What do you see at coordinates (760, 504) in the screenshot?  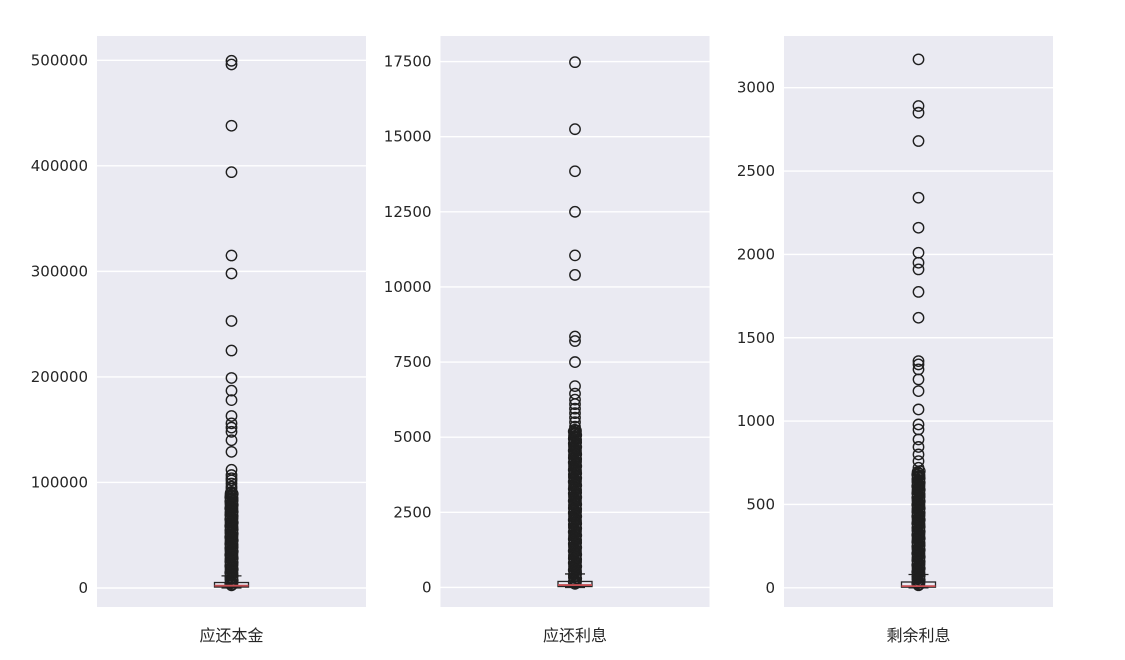 I see `y-tick-label: 500` at bounding box center [760, 504].